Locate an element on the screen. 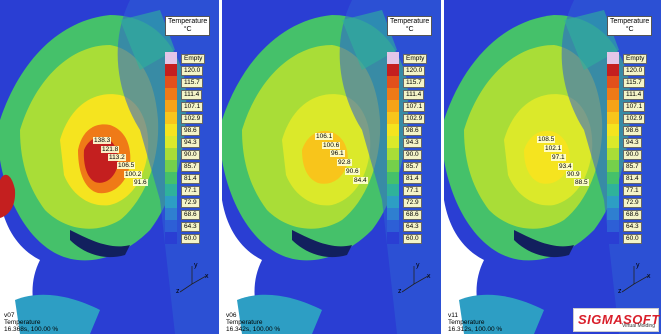  caption-version: v07 is located at coordinates (9, 315).